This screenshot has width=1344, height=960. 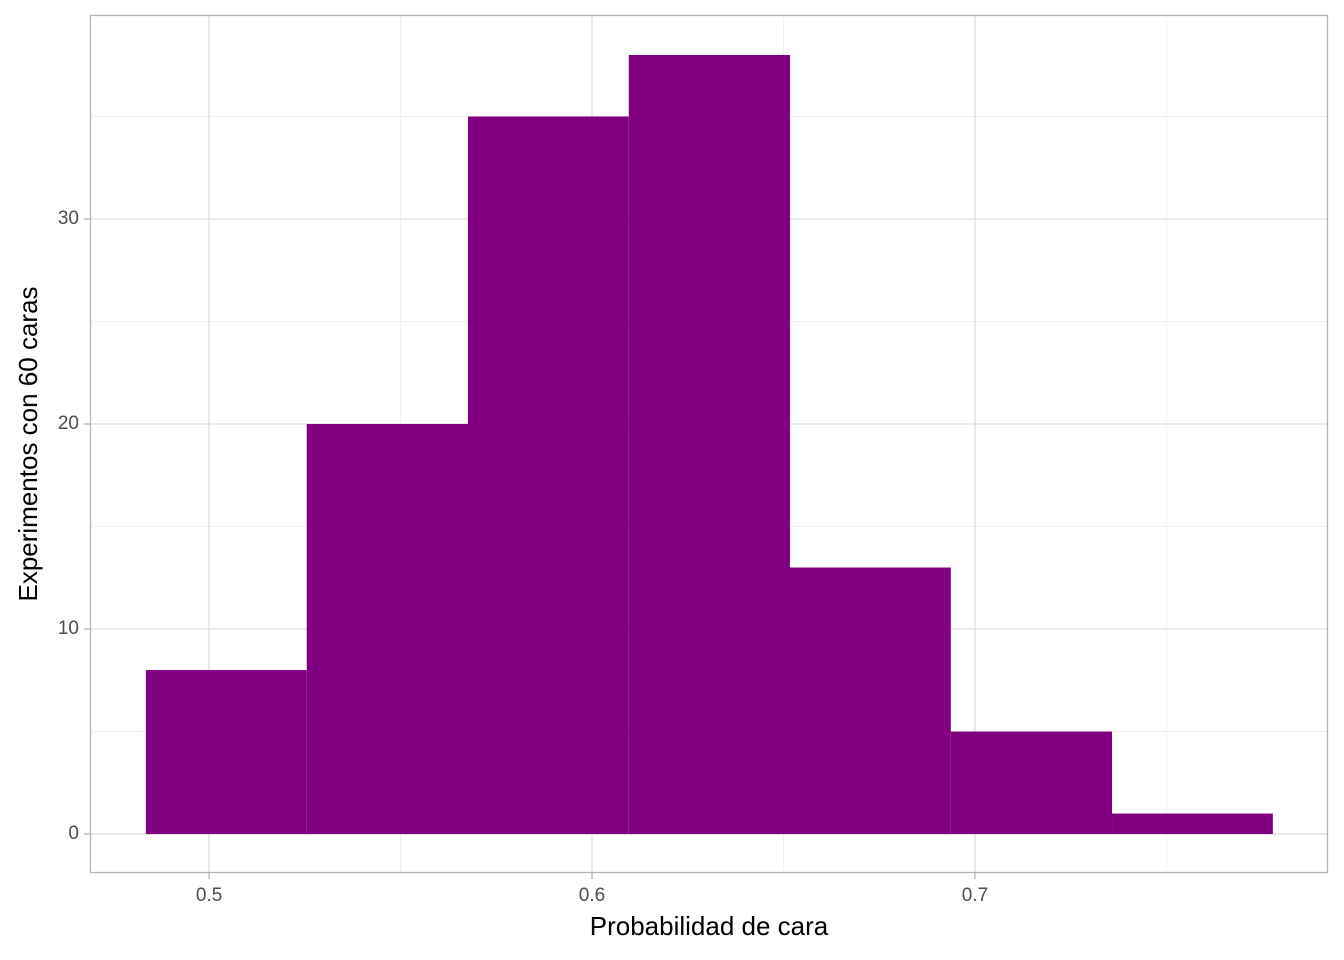 I want to click on x-tick-label: 0.7, so click(x=975, y=895).